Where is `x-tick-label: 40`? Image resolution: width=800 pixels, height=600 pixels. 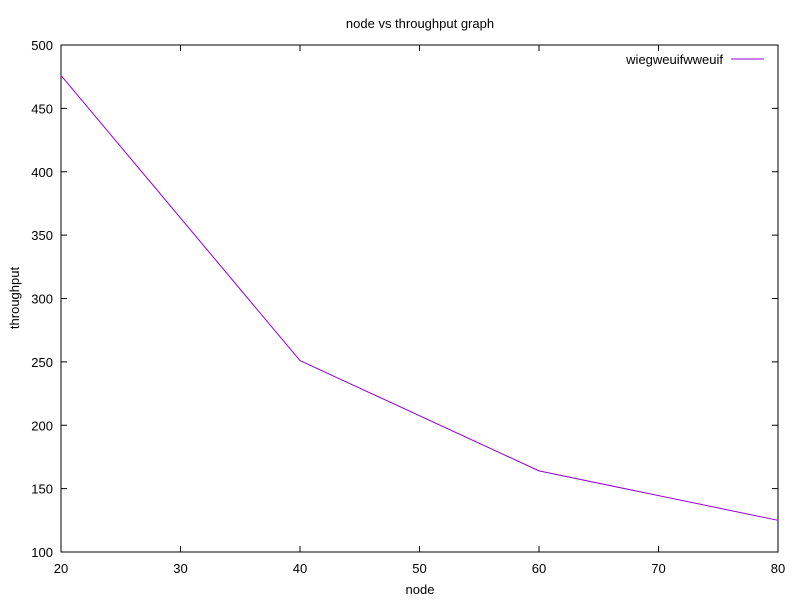 x-tick-label: 40 is located at coordinates (300, 568).